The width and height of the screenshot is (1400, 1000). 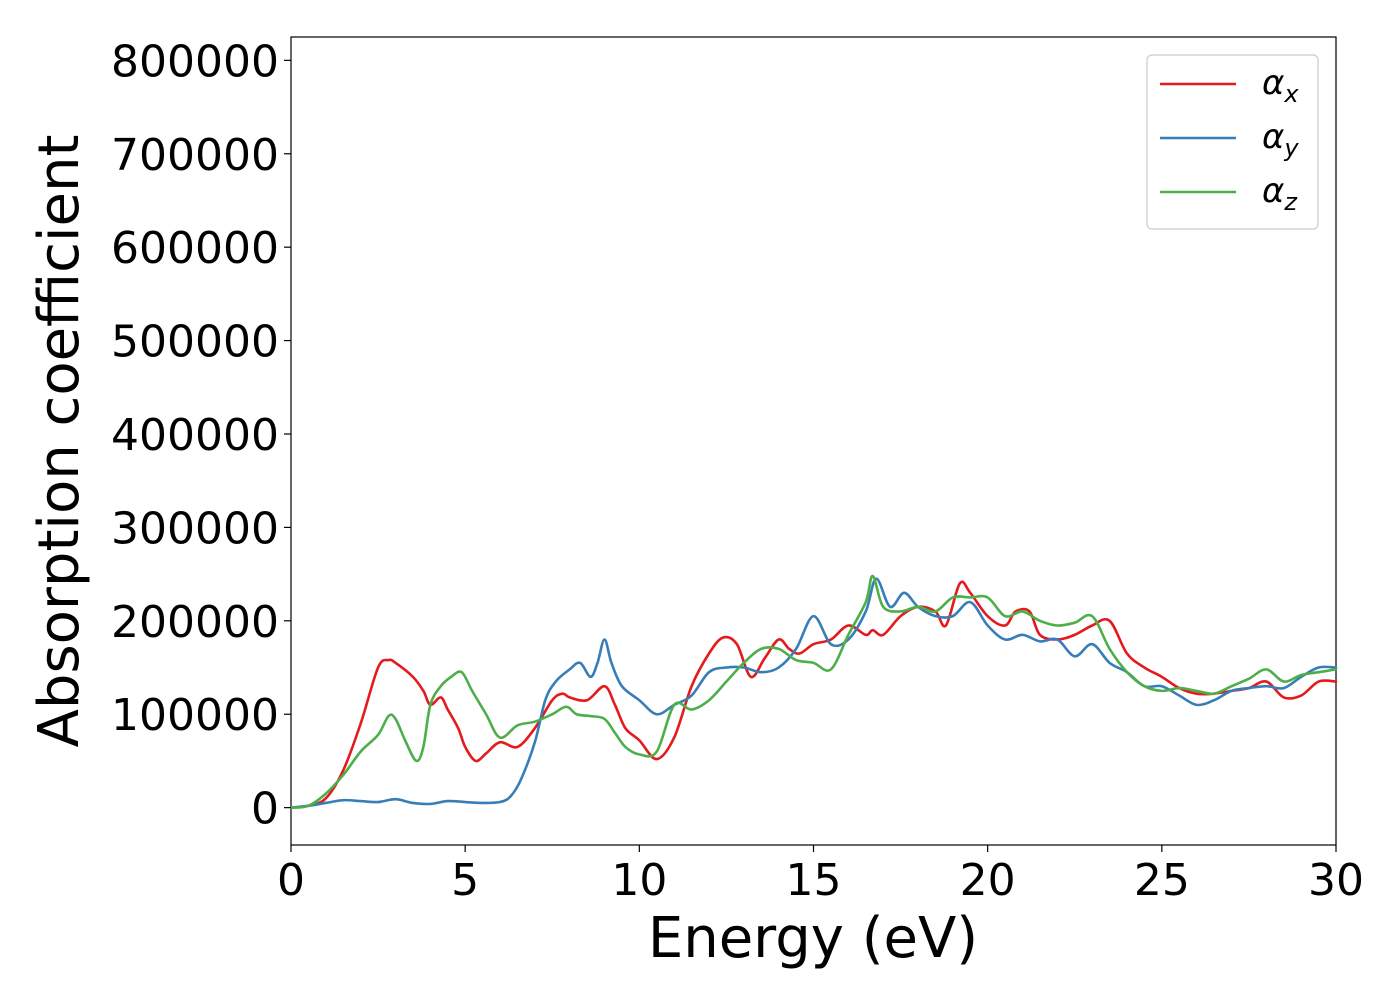 I want to click on x-tick-label: 25, so click(x=1162, y=880).